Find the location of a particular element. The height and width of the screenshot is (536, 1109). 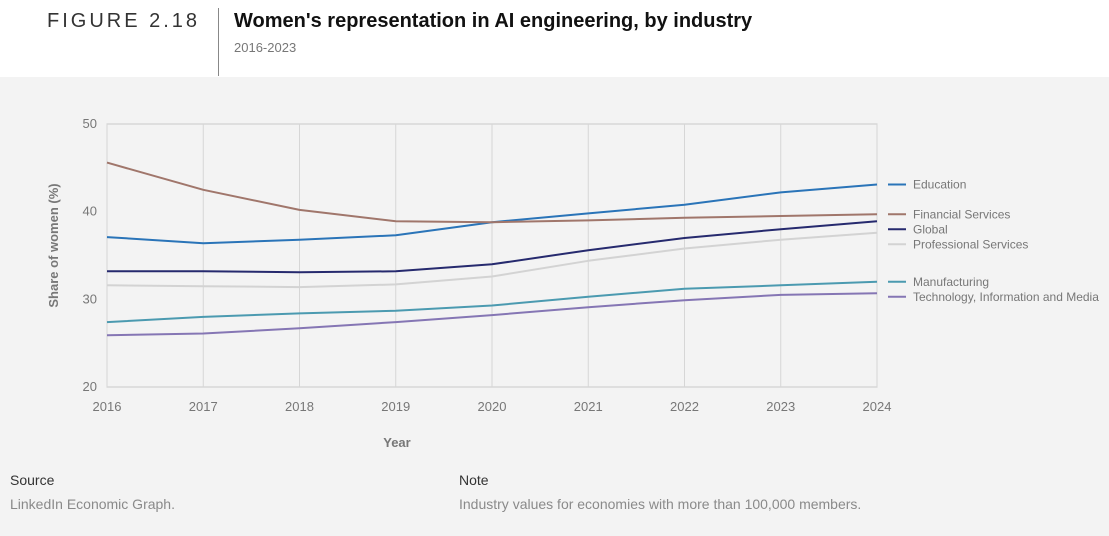

x-tick-label: 2019 is located at coordinates (395, 406).